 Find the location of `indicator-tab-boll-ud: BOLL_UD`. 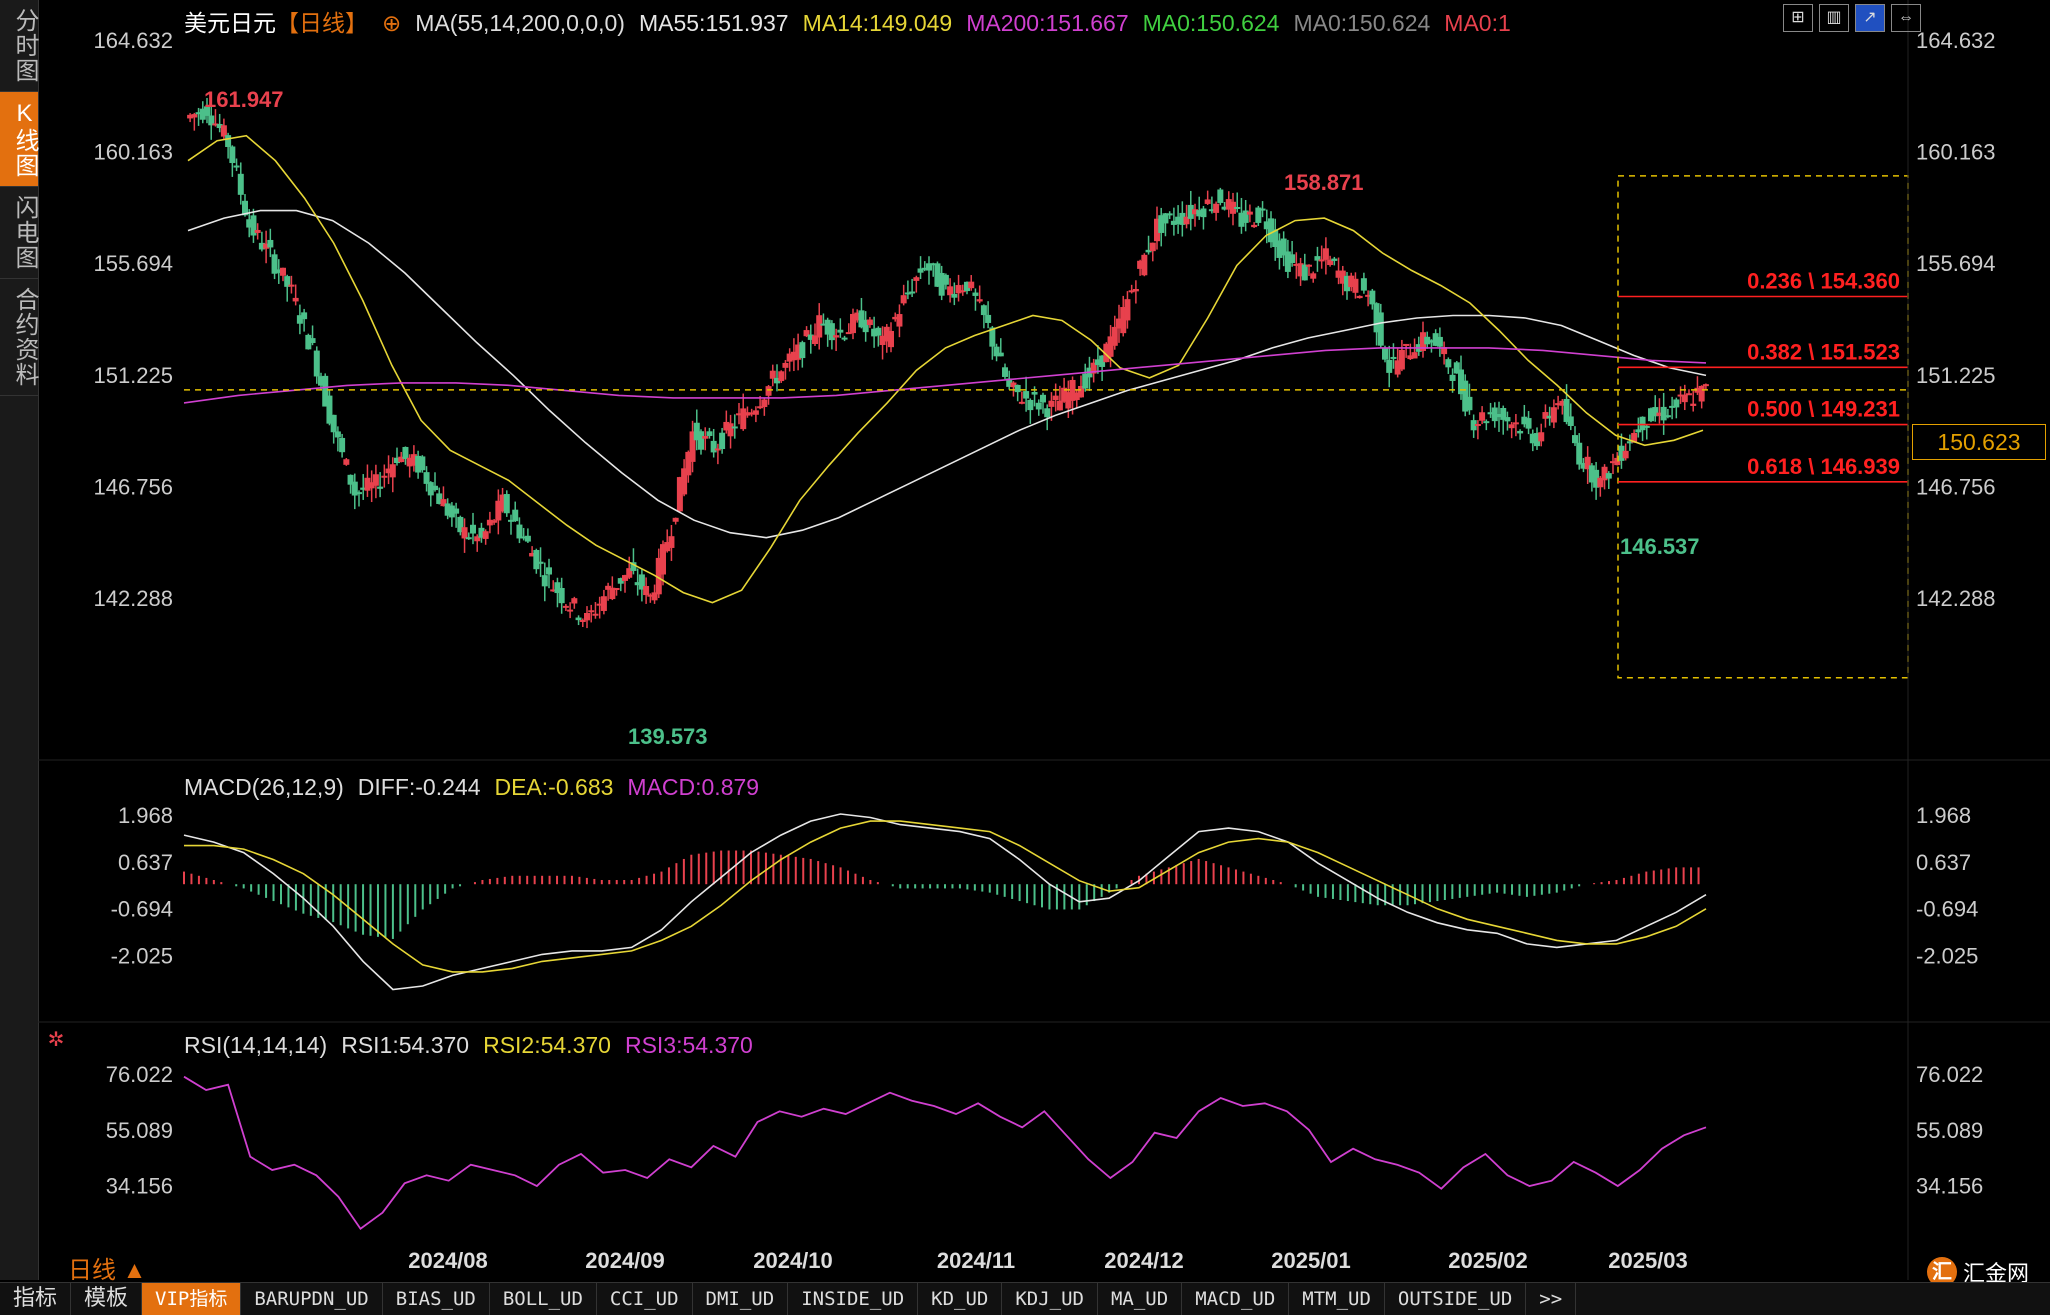

indicator-tab-boll-ud: BOLL_UD is located at coordinates (543, 1299).